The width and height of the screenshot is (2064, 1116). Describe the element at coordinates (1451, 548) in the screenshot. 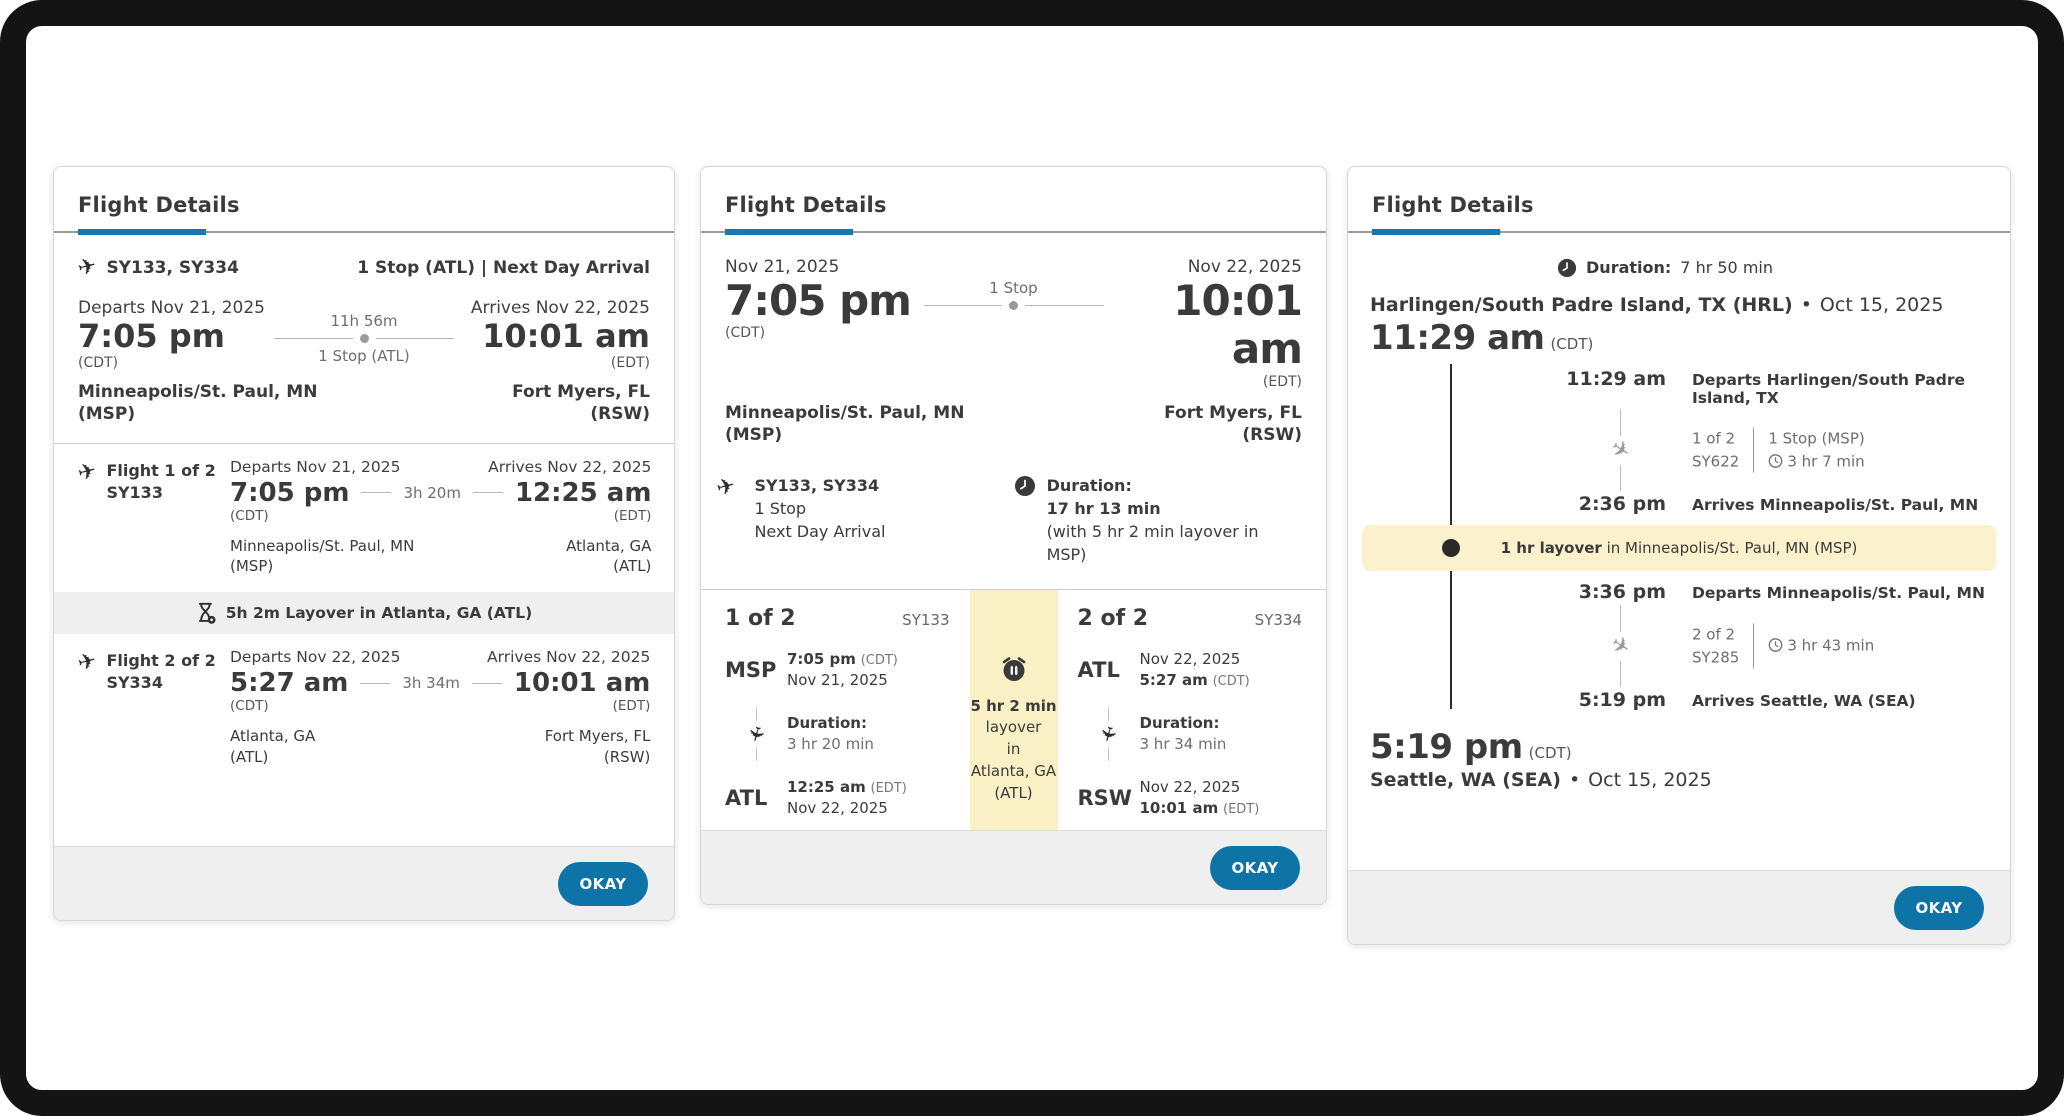

I see `layover-dot` at that location.